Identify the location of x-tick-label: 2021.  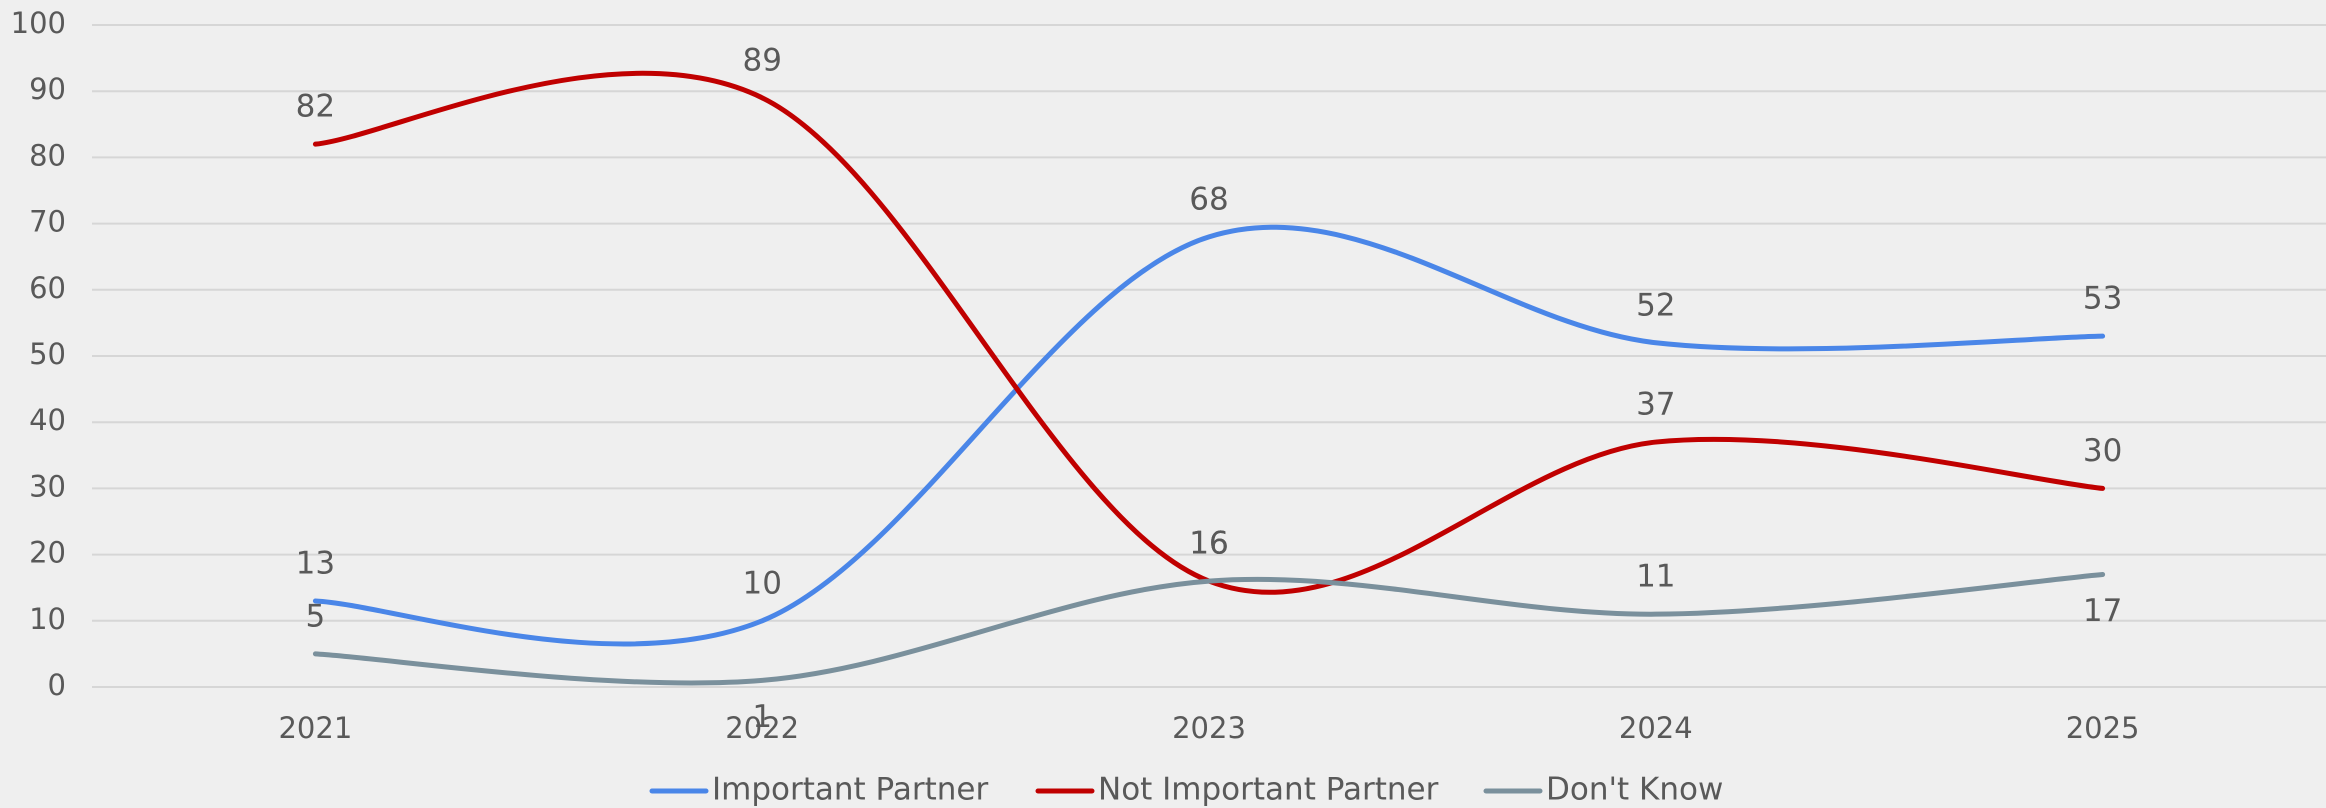
(315, 728).